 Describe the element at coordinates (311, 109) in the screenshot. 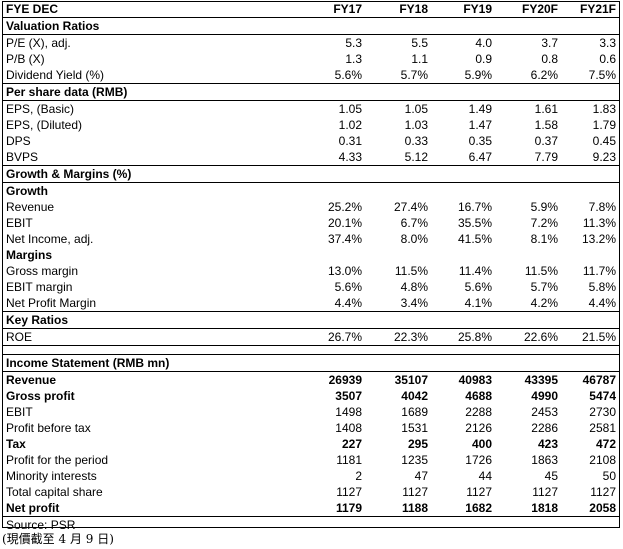

I see `table-row: EPS, (Basic) 1.05 1.05 1.49 1.61 1.83` at that location.